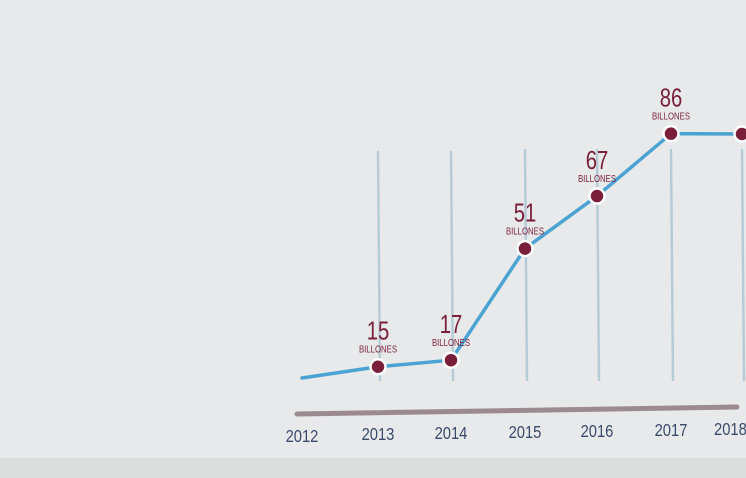 The image size is (746, 478). Describe the element at coordinates (378, 367) in the screenshot. I see `data-point-2013` at that location.